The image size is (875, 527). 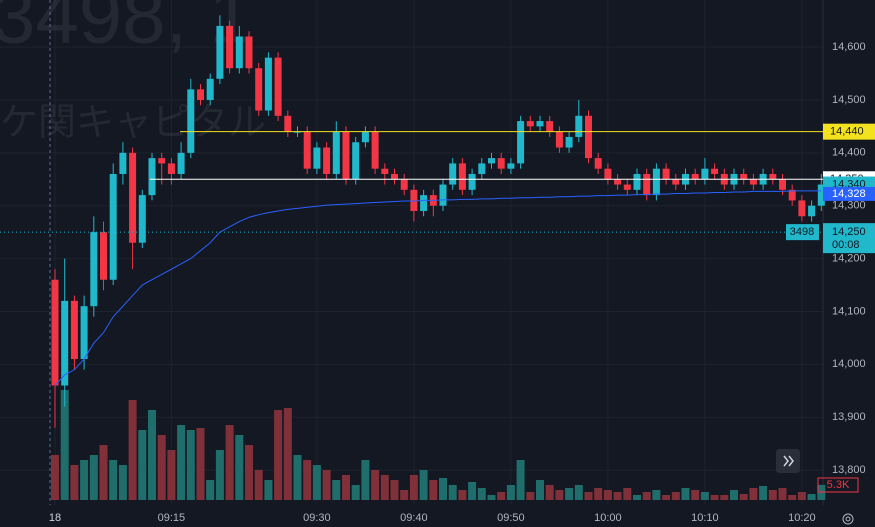 I want to click on y-tick-label: 13,900, so click(x=849, y=417).